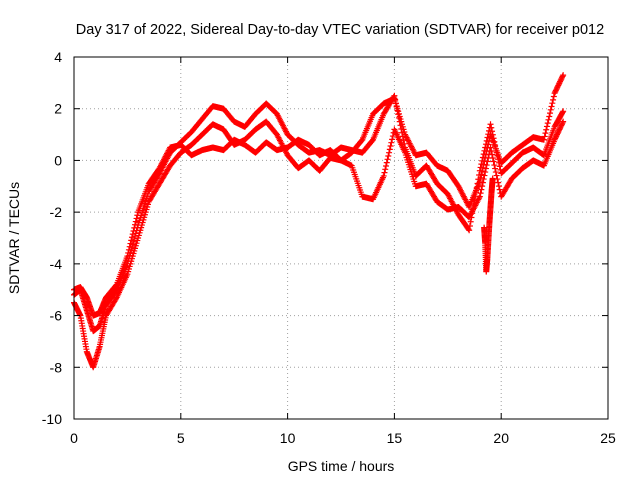 The image size is (640, 480). Describe the element at coordinates (14, 238) in the screenshot. I see `y-axis-label: SDTVAR / TECUs` at that location.